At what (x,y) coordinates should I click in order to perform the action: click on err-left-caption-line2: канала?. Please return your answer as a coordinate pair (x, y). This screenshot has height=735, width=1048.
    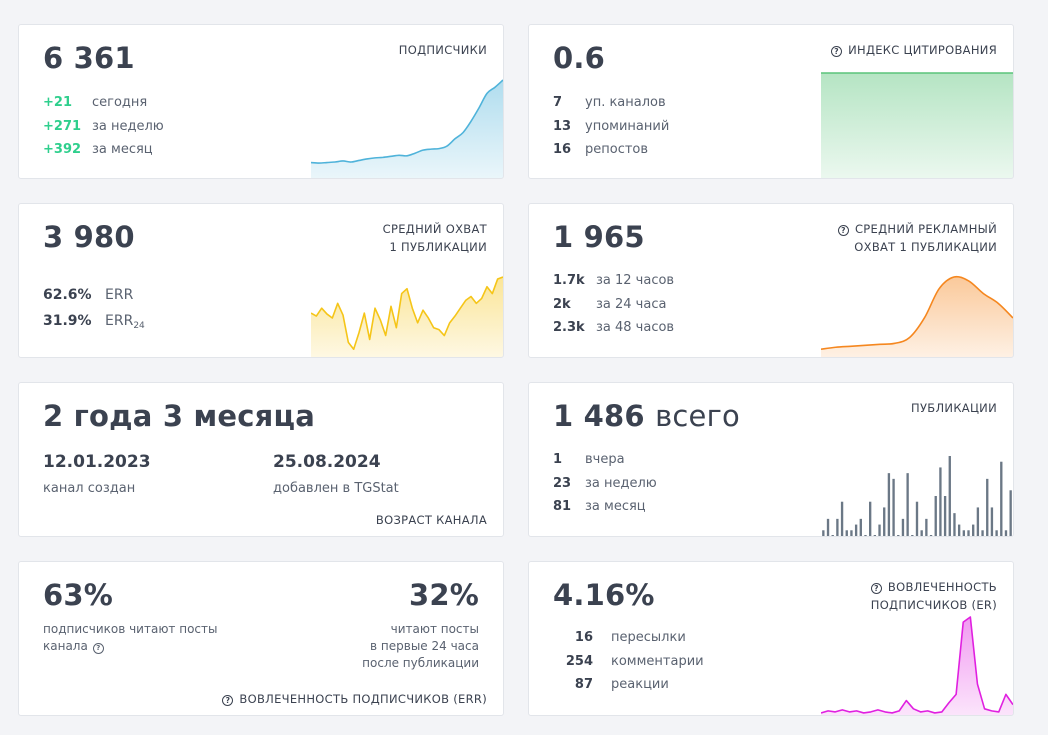
    Looking at the image, I should click on (130, 646).